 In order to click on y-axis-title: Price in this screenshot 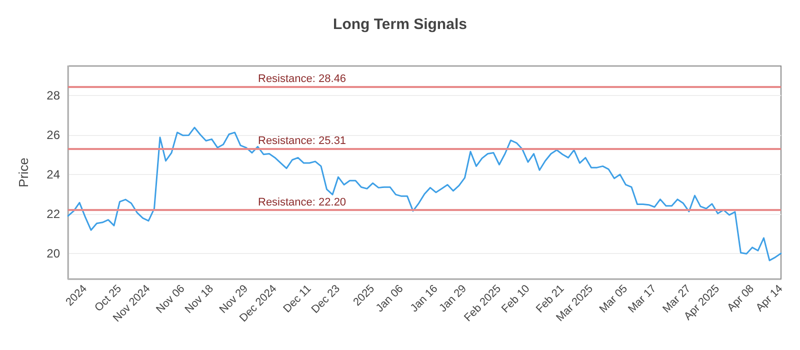, I will do `click(23, 173)`.